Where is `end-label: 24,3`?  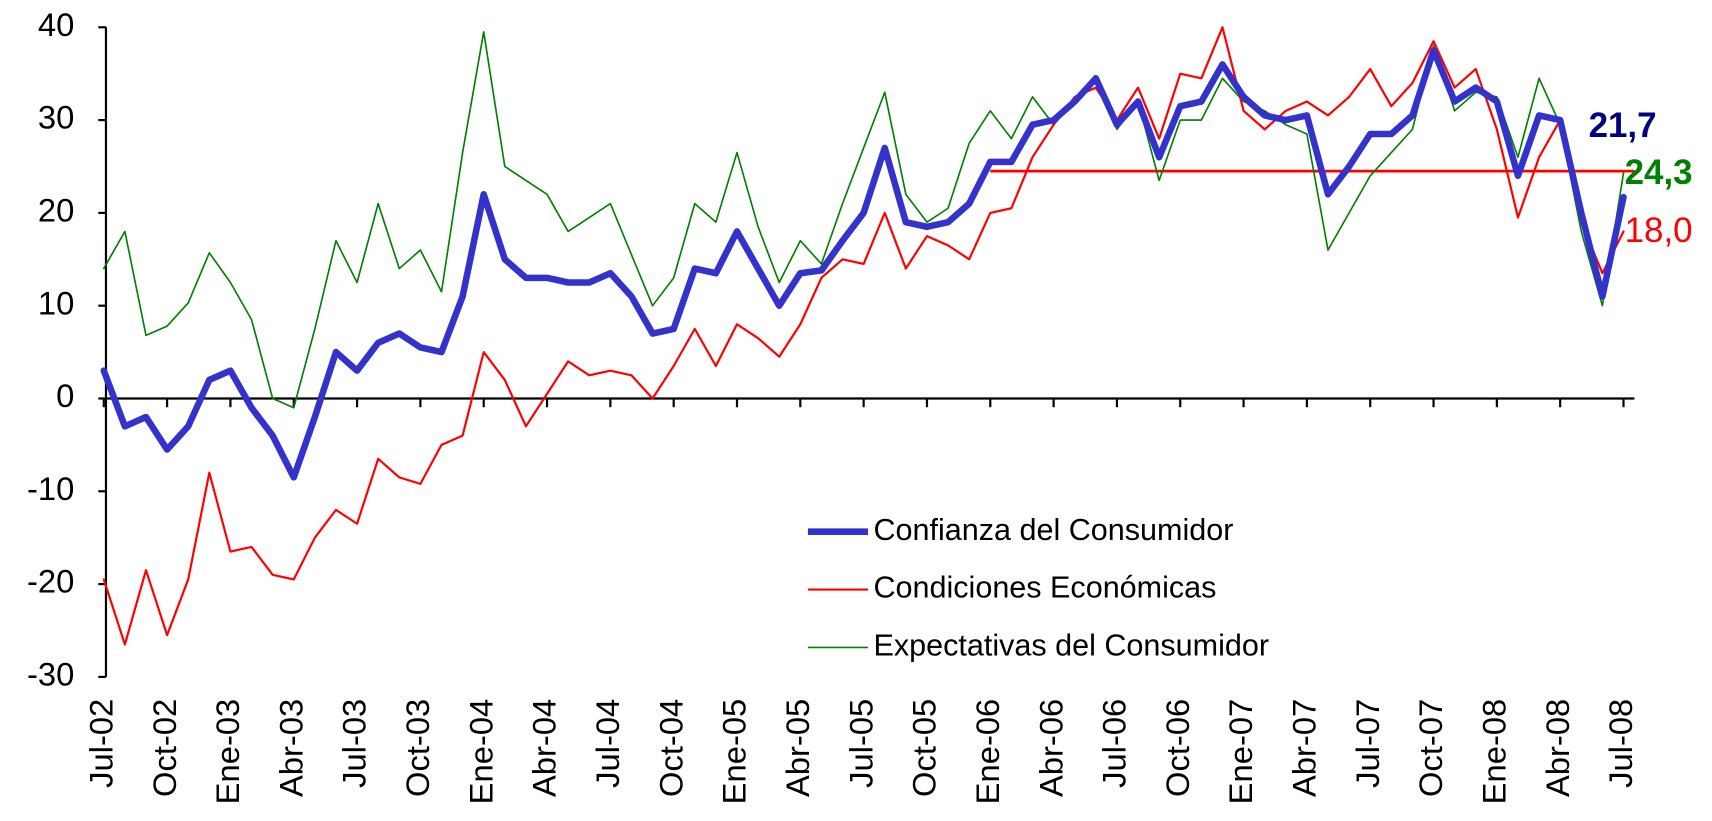 end-label: 24,3 is located at coordinates (1659, 172).